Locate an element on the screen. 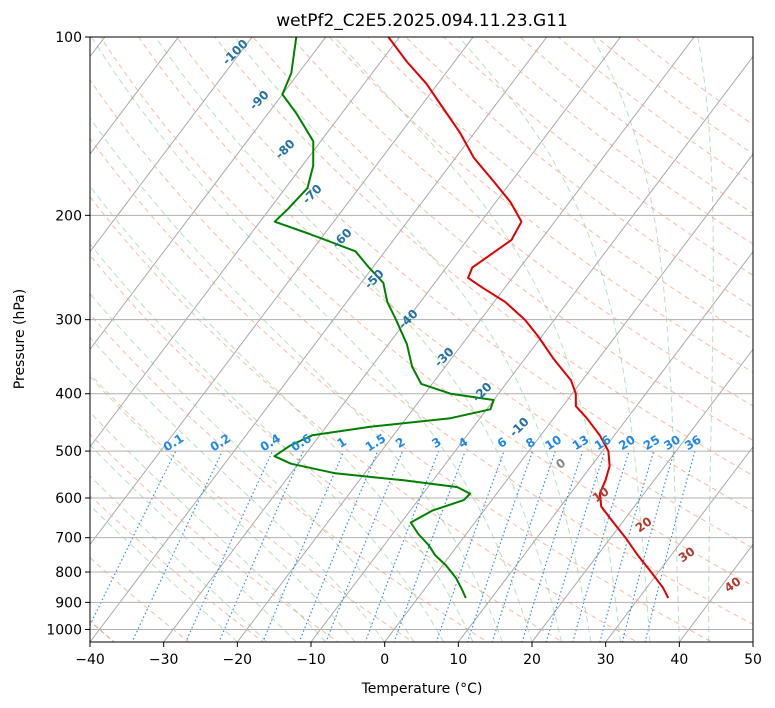 This screenshot has width=775, height=708. x-tick-label: 40 is located at coordinates (679, 660).